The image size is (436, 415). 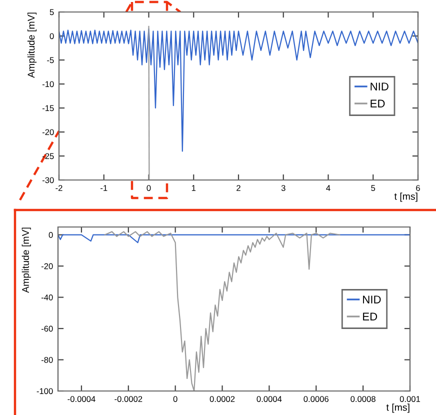 What do you see at coordinates (418, 188) in the screenshot?
I see `x-tick-label: 6` at bounding box center [418, 188].